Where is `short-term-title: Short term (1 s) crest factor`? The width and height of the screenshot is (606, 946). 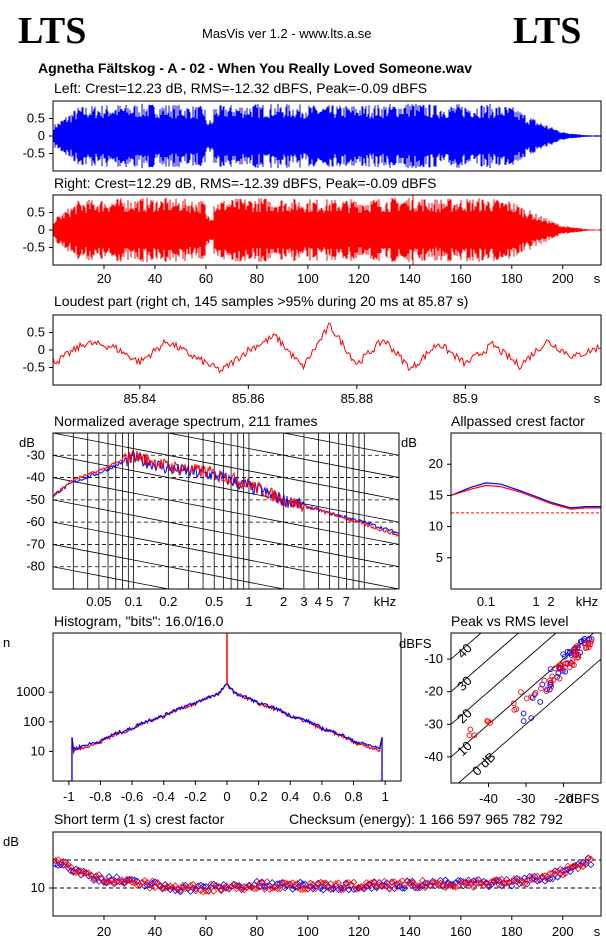
short-term-title: Short term (1 s) crest factor is located at coordinates (139, 819).